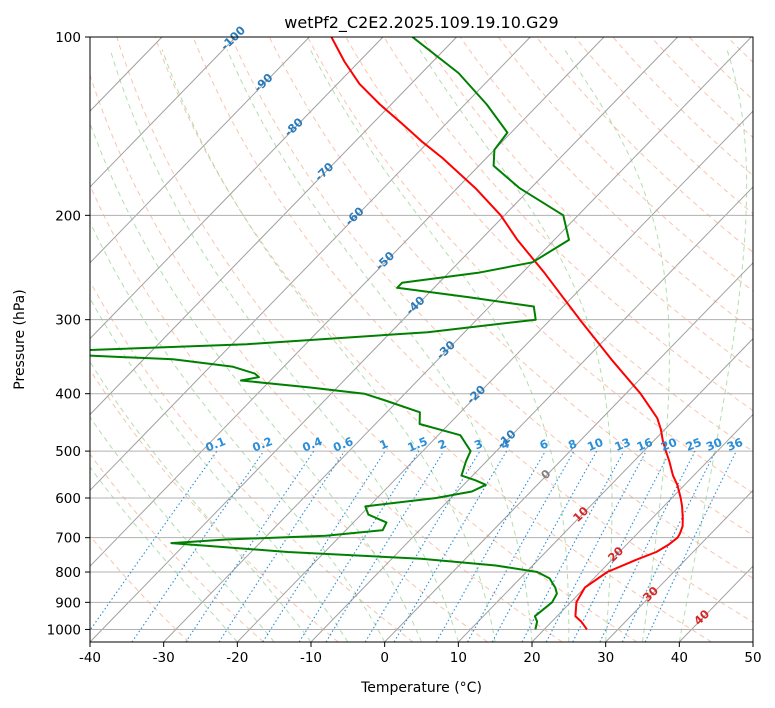 The image size is (775, 708). Describe the element at coordinates (622, 444) in the screenshot. I see `mixing-ratio-label: 13` at that location.